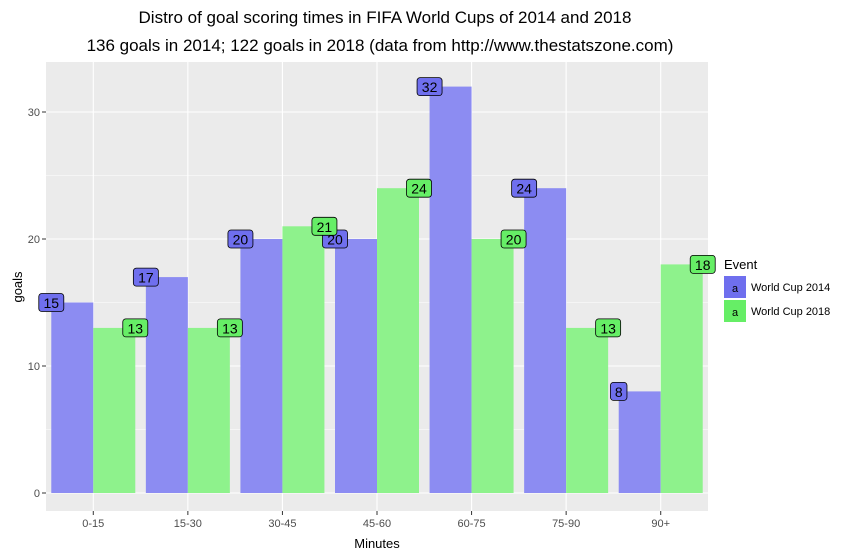  I want to click on data-label-text: 18, so click(703, 265).